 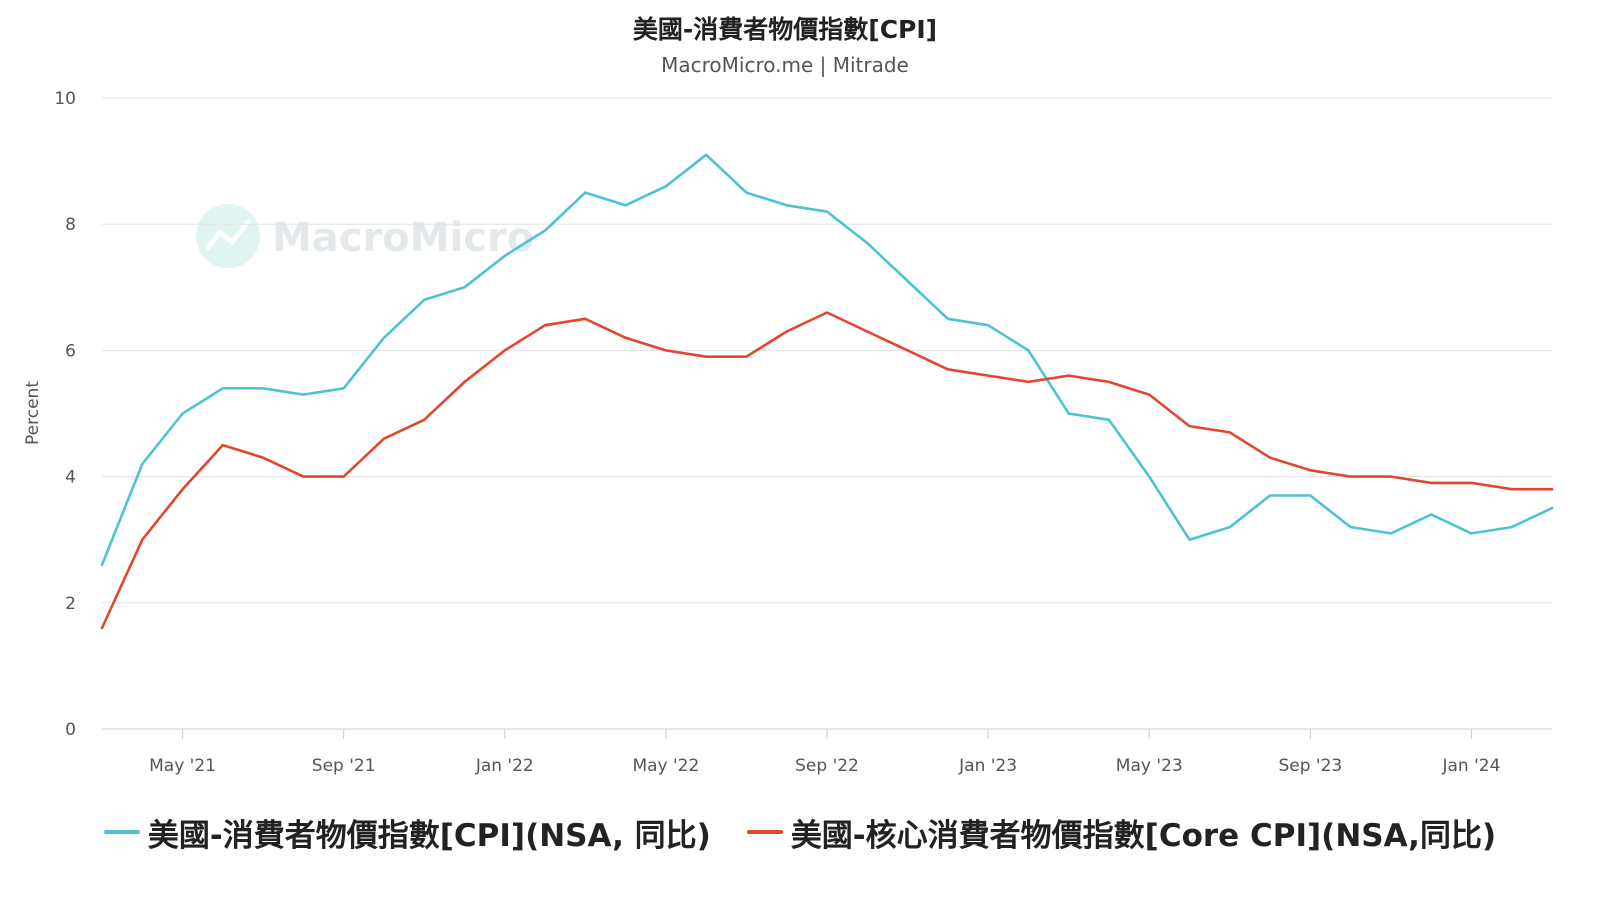 What do you see at coordinates (70, 730) in the screenshot?
I see `y-tick-label: 0` at bounding box center [70, 730].